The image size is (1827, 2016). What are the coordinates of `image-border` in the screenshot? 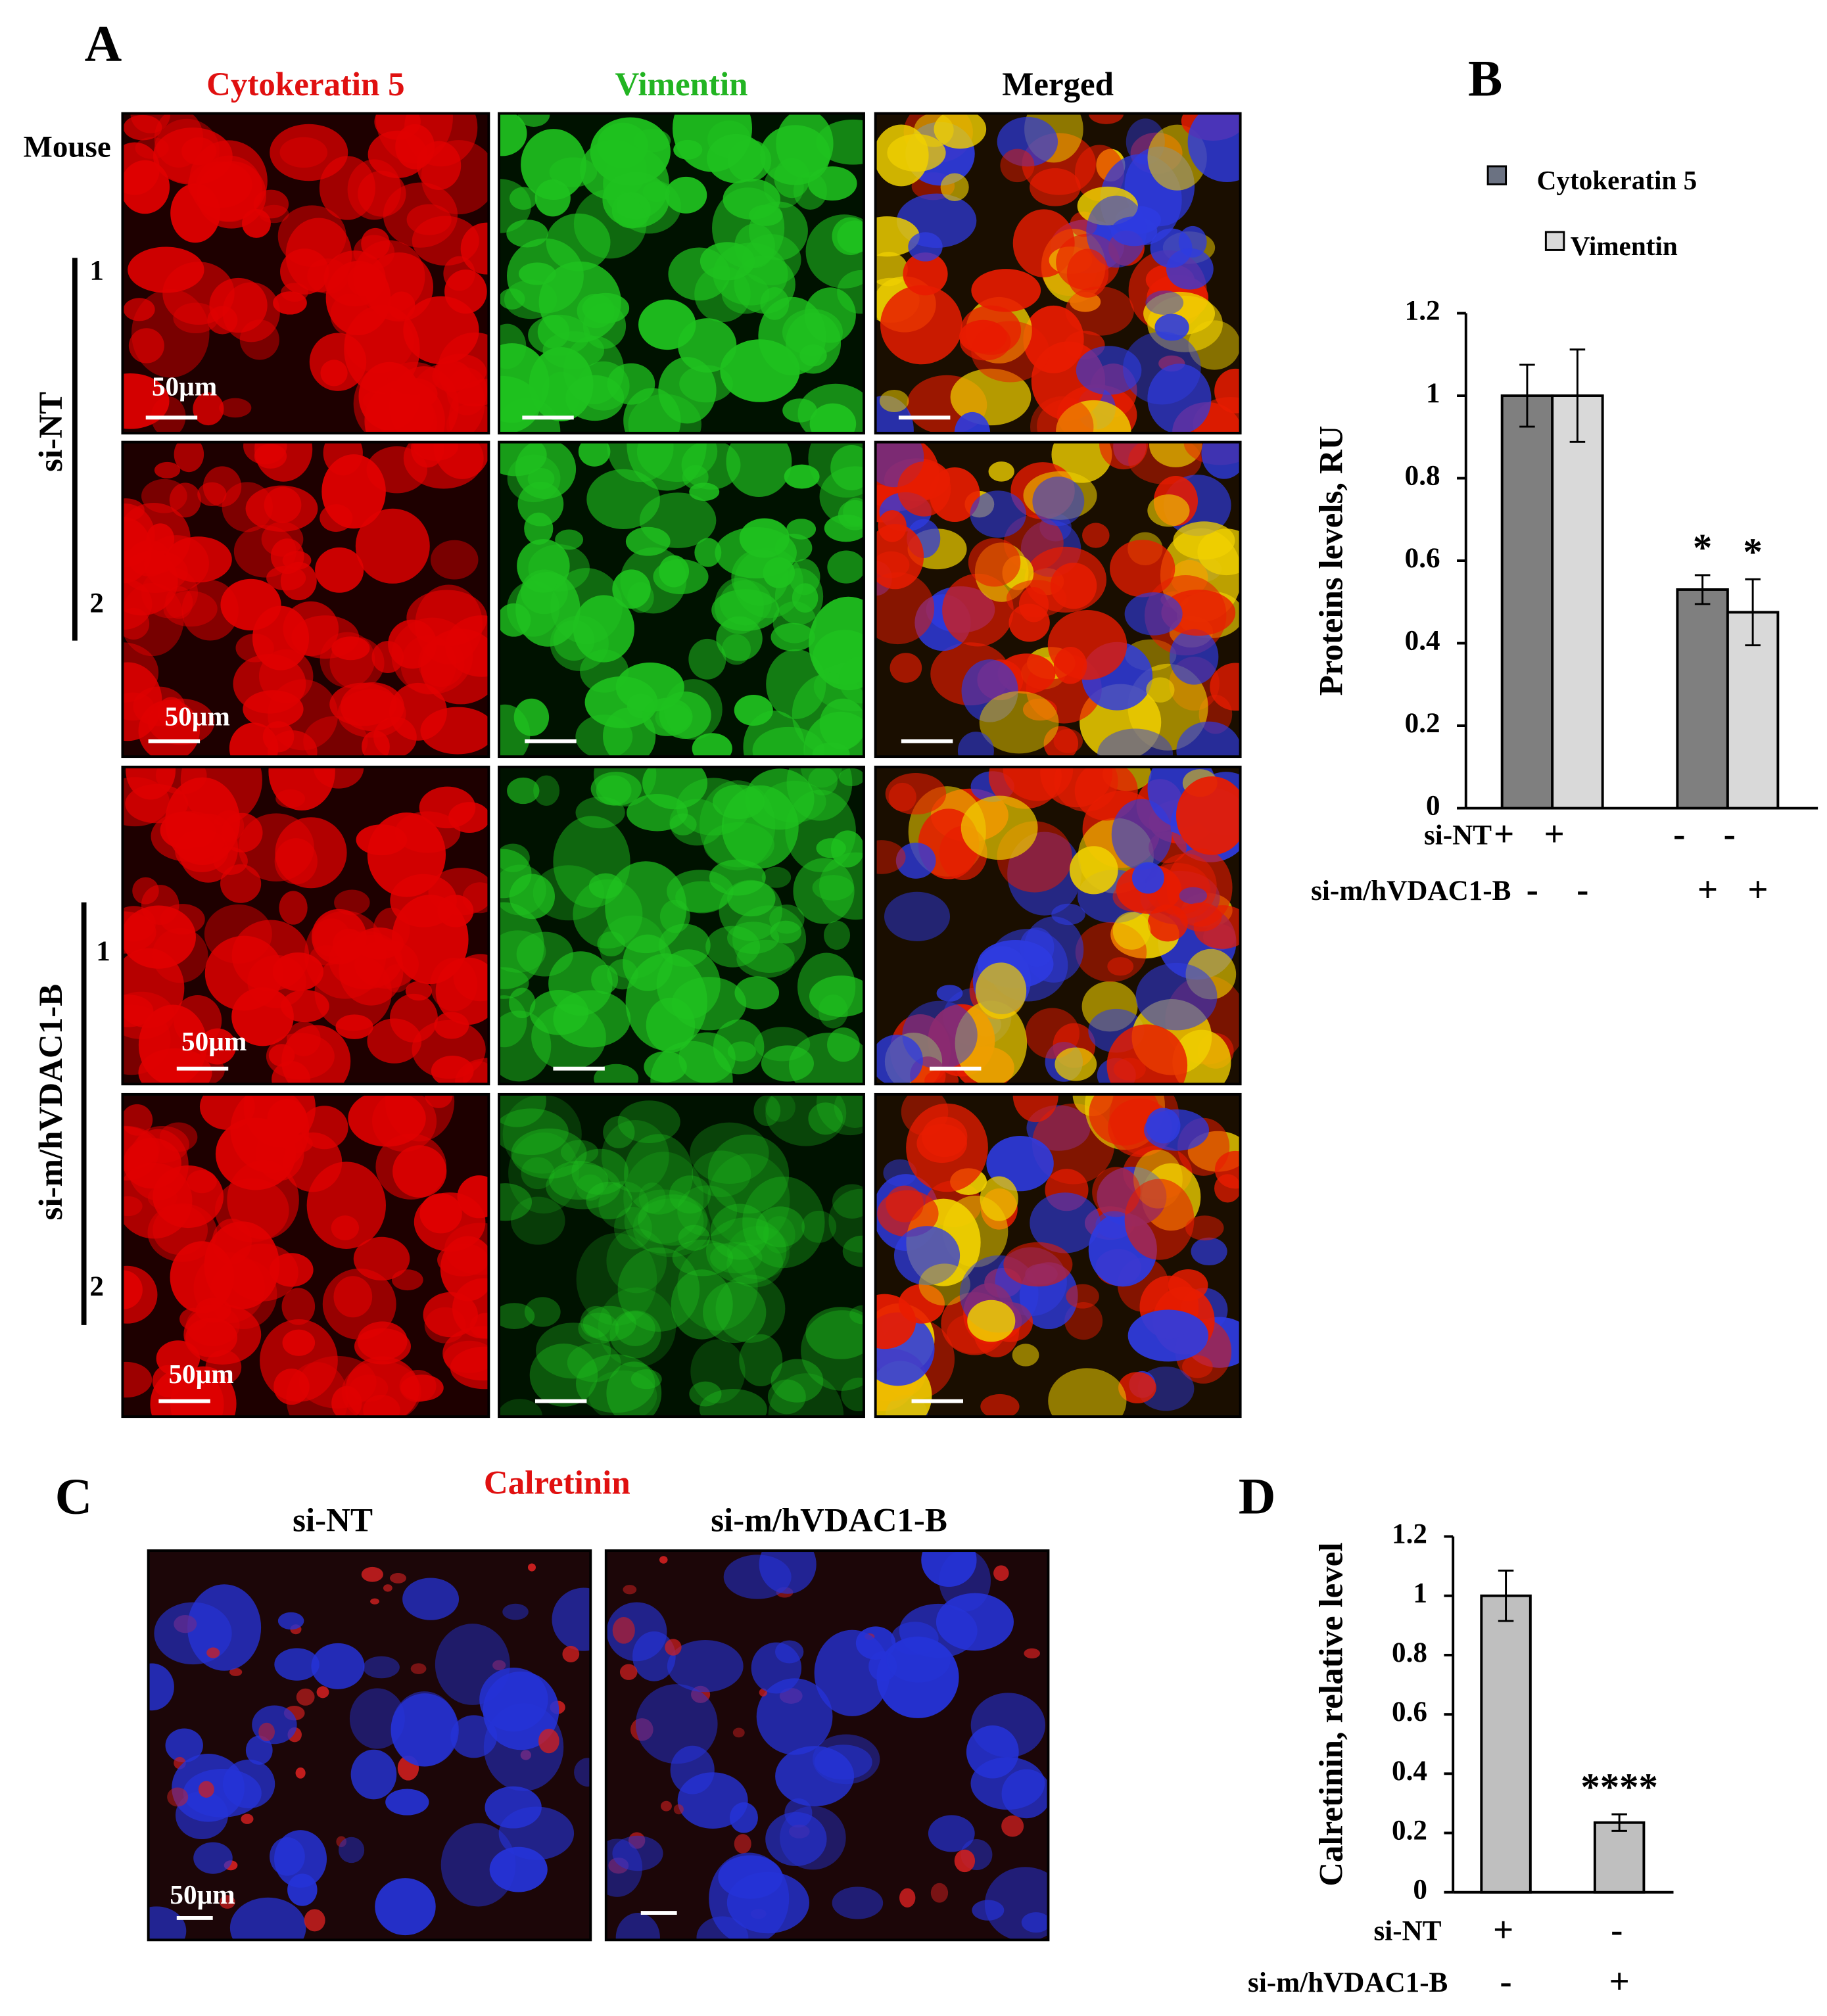 It's located at (1058, 1255).